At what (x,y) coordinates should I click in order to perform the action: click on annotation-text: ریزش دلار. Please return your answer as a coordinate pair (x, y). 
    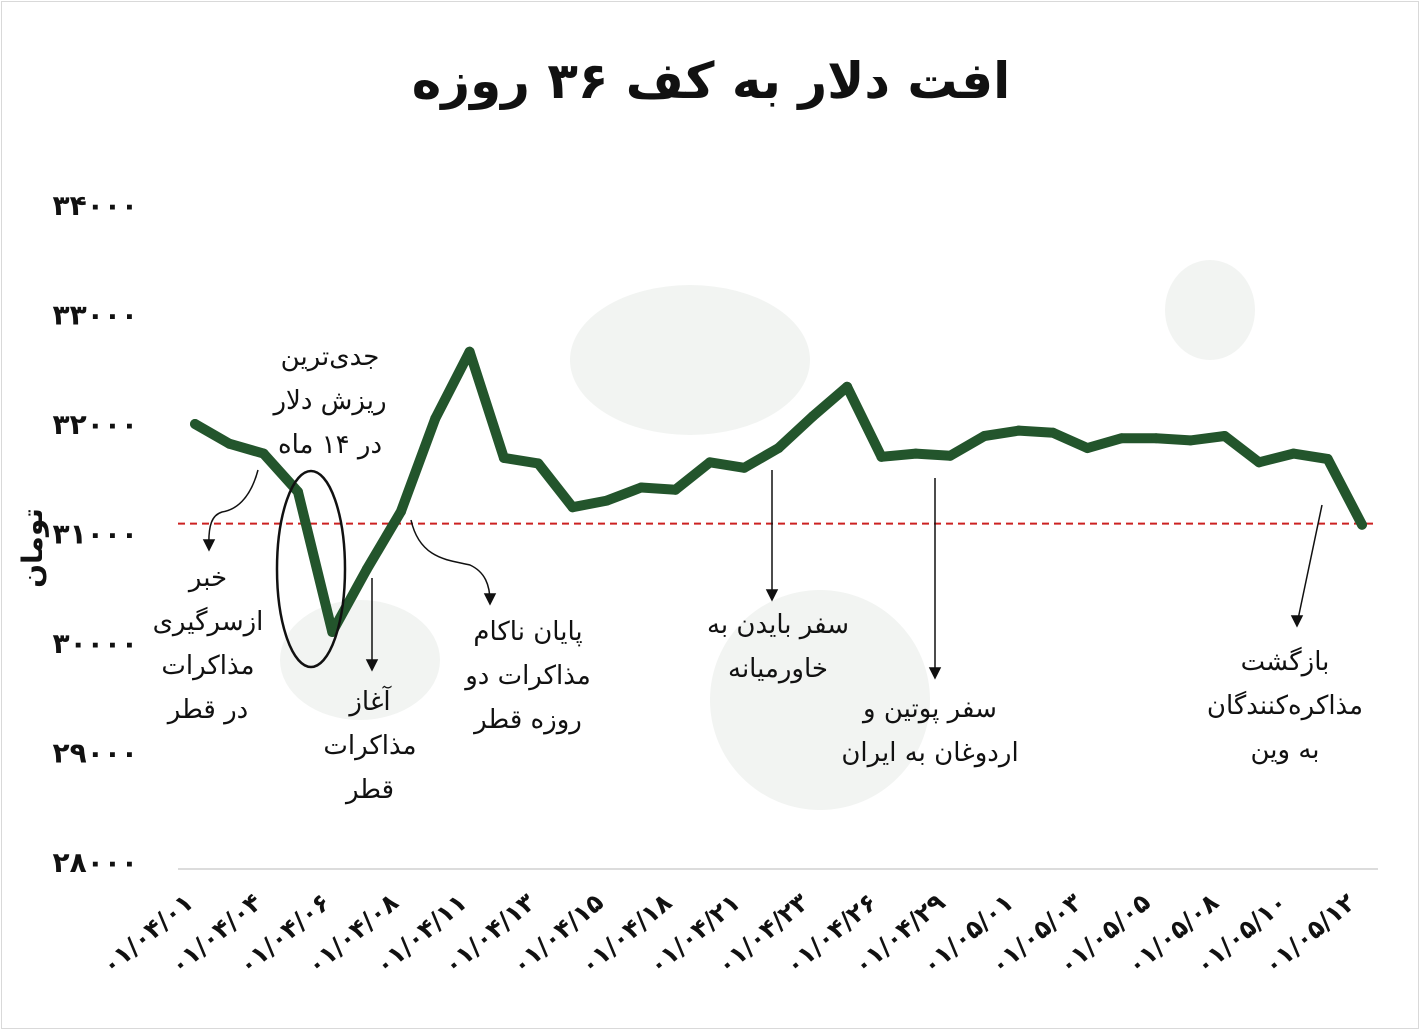
    Looking at the image, I should click on (328, 401).